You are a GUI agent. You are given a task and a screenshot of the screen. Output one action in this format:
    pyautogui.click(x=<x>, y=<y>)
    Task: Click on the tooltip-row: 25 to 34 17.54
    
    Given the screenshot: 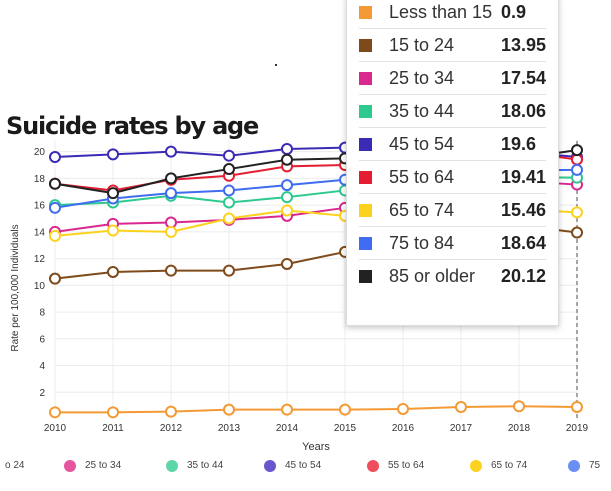 What is the action you would take?
    pyautogui.click(x=452, y=78)
    